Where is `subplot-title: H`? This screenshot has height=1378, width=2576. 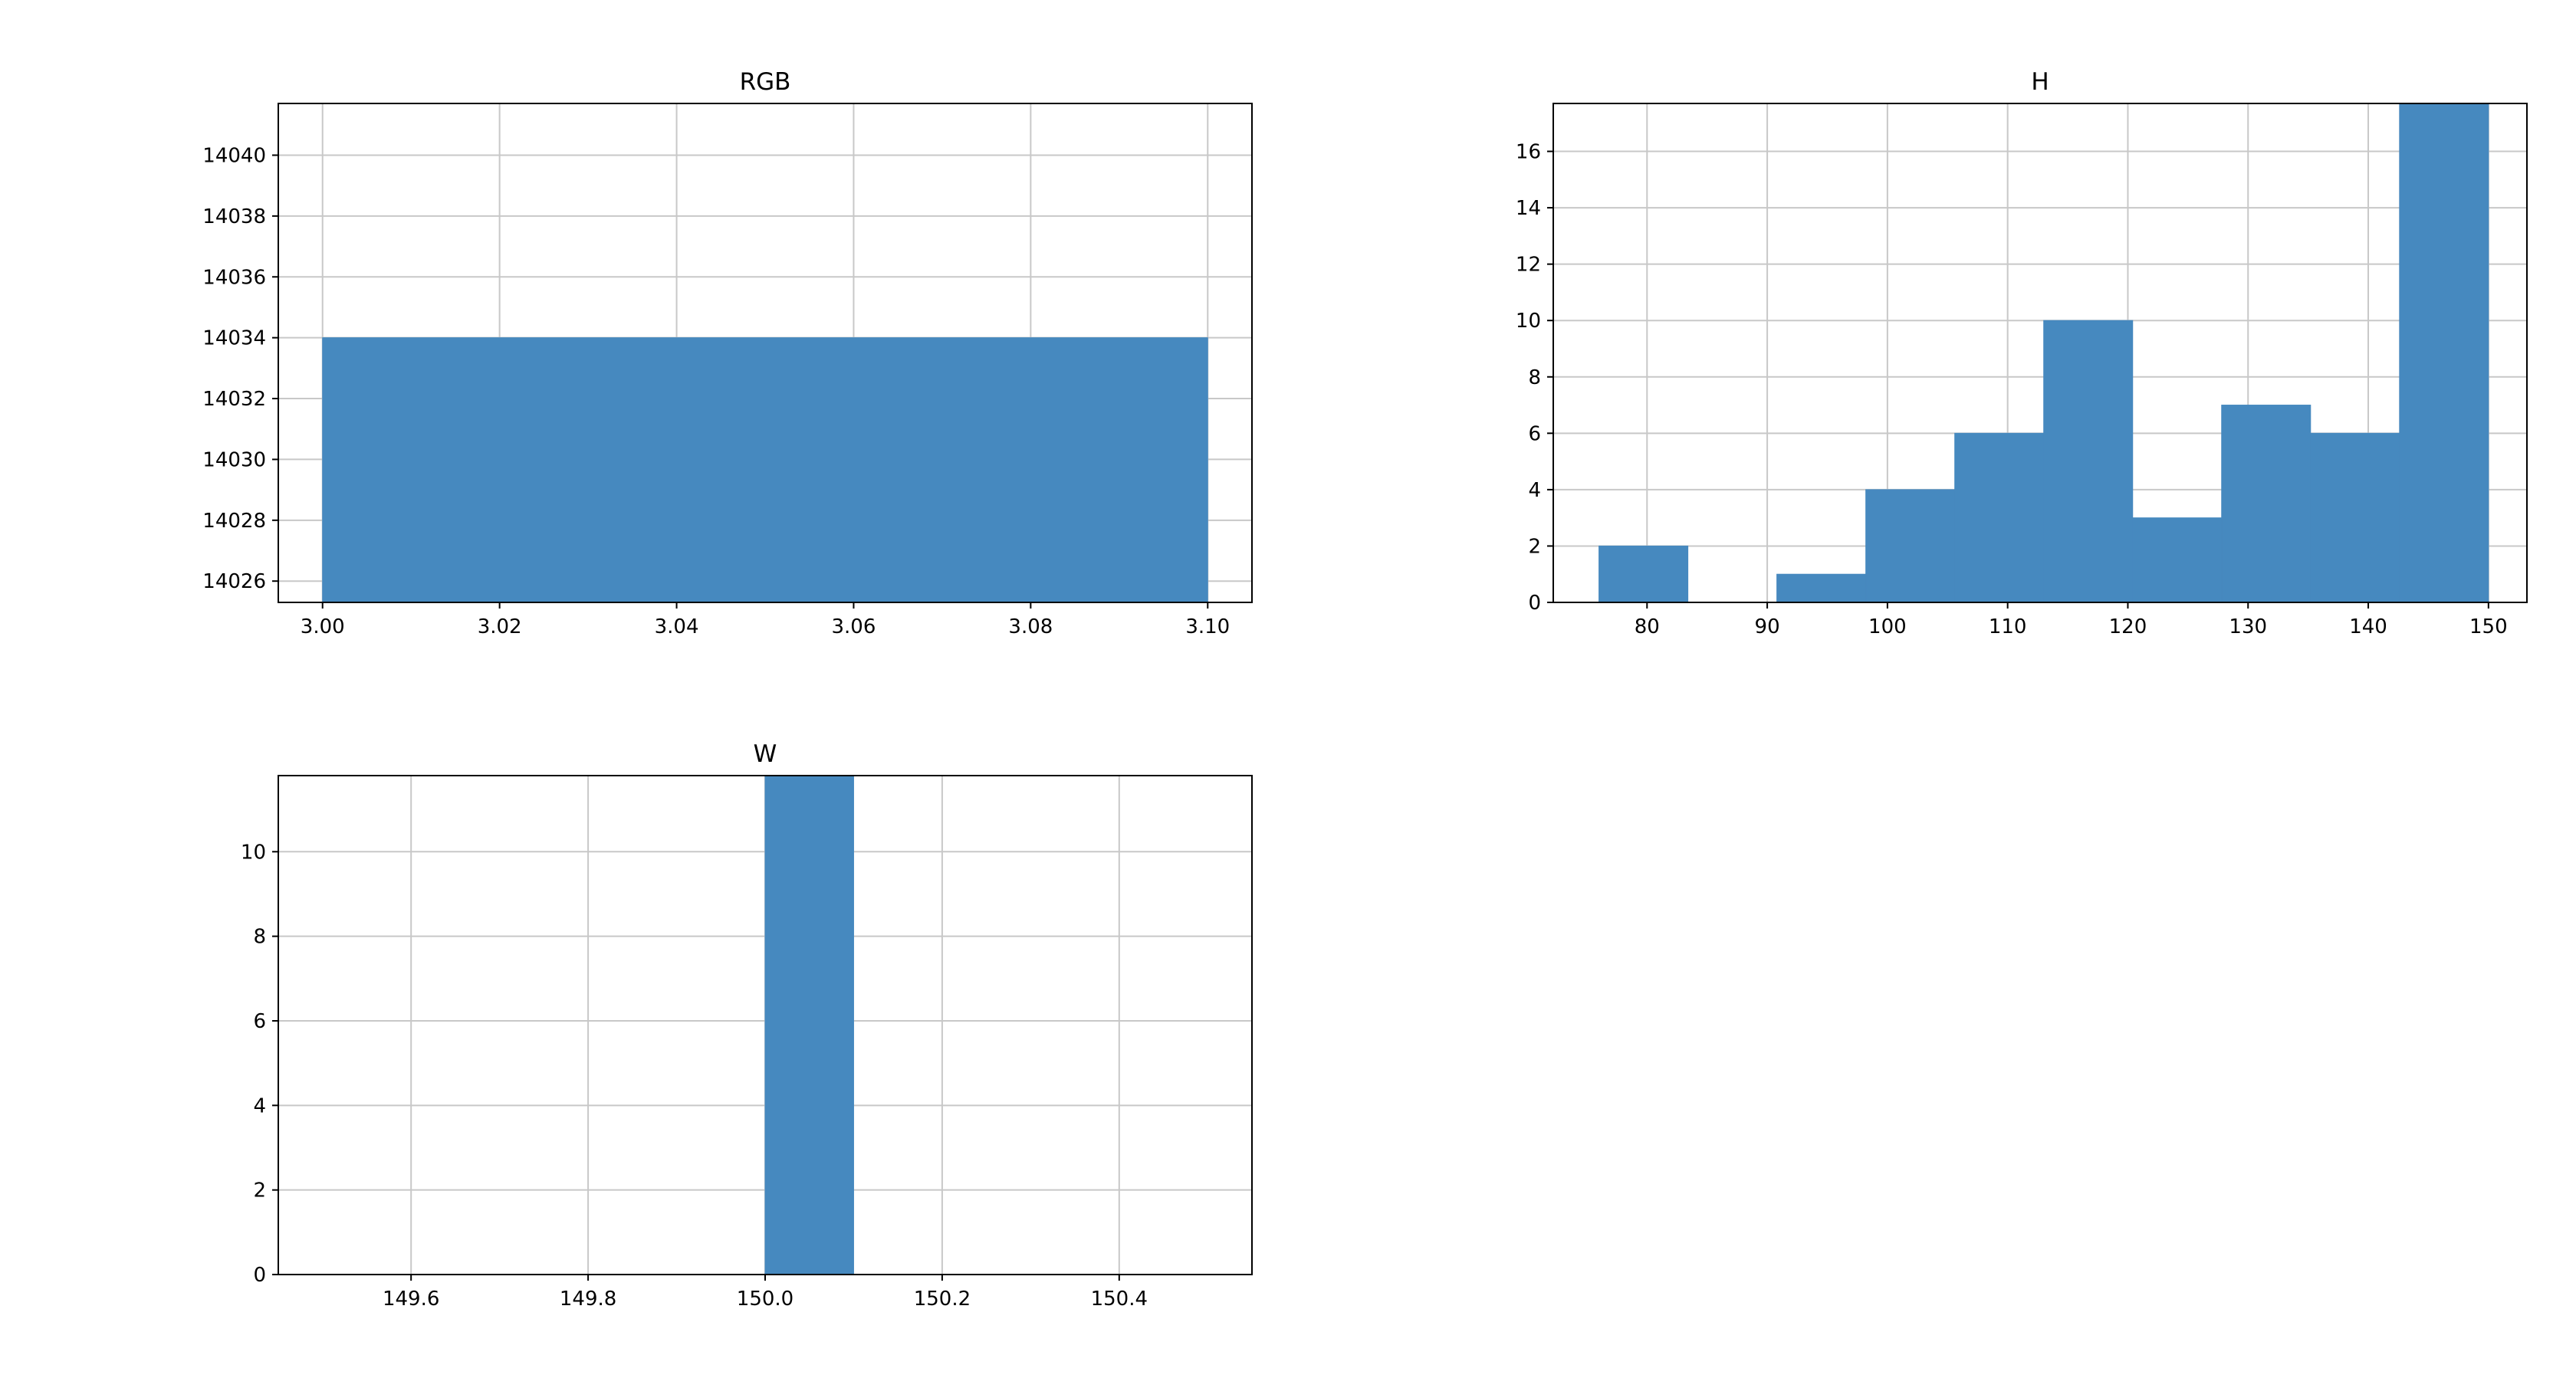 subplot-title: H is located at coordinates (2040, 82).